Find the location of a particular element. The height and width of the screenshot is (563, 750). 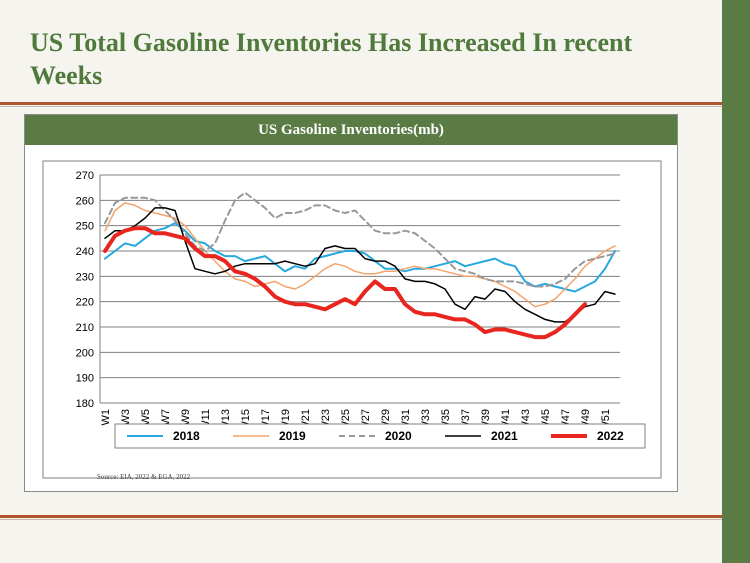

x-tick-label: W5 is located at coordinates (146, 417).